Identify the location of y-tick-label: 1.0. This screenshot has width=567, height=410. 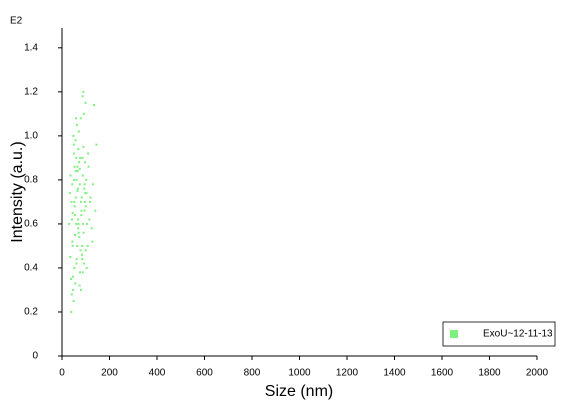
(31, 136).